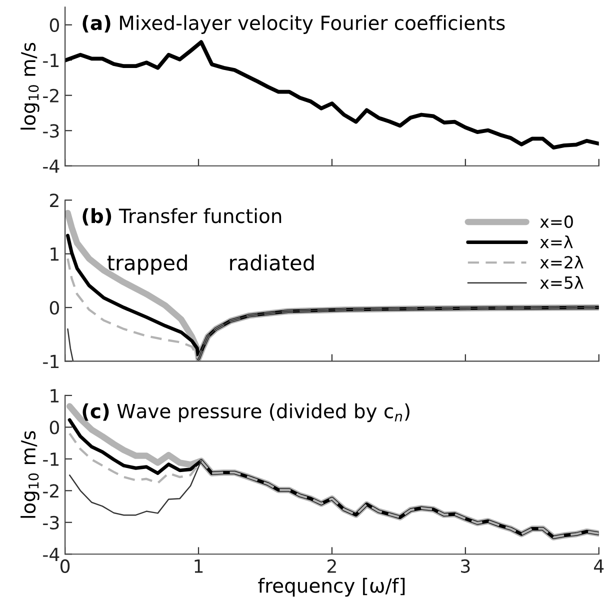 The height and width of the screenshot is (601, 608). I want to click on annotation: radiated, so click(272, 262).